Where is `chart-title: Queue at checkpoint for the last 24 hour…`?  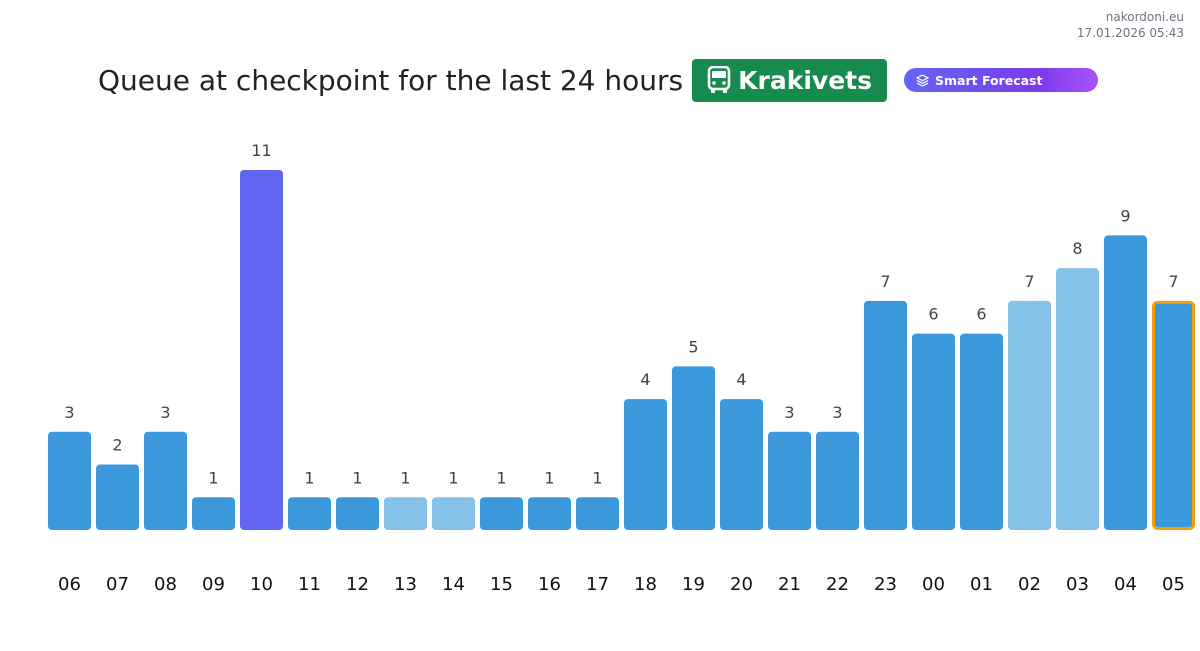 chart-title: Queue at checkpoint for the last 24 hour… is located at coordinates (391, 80).